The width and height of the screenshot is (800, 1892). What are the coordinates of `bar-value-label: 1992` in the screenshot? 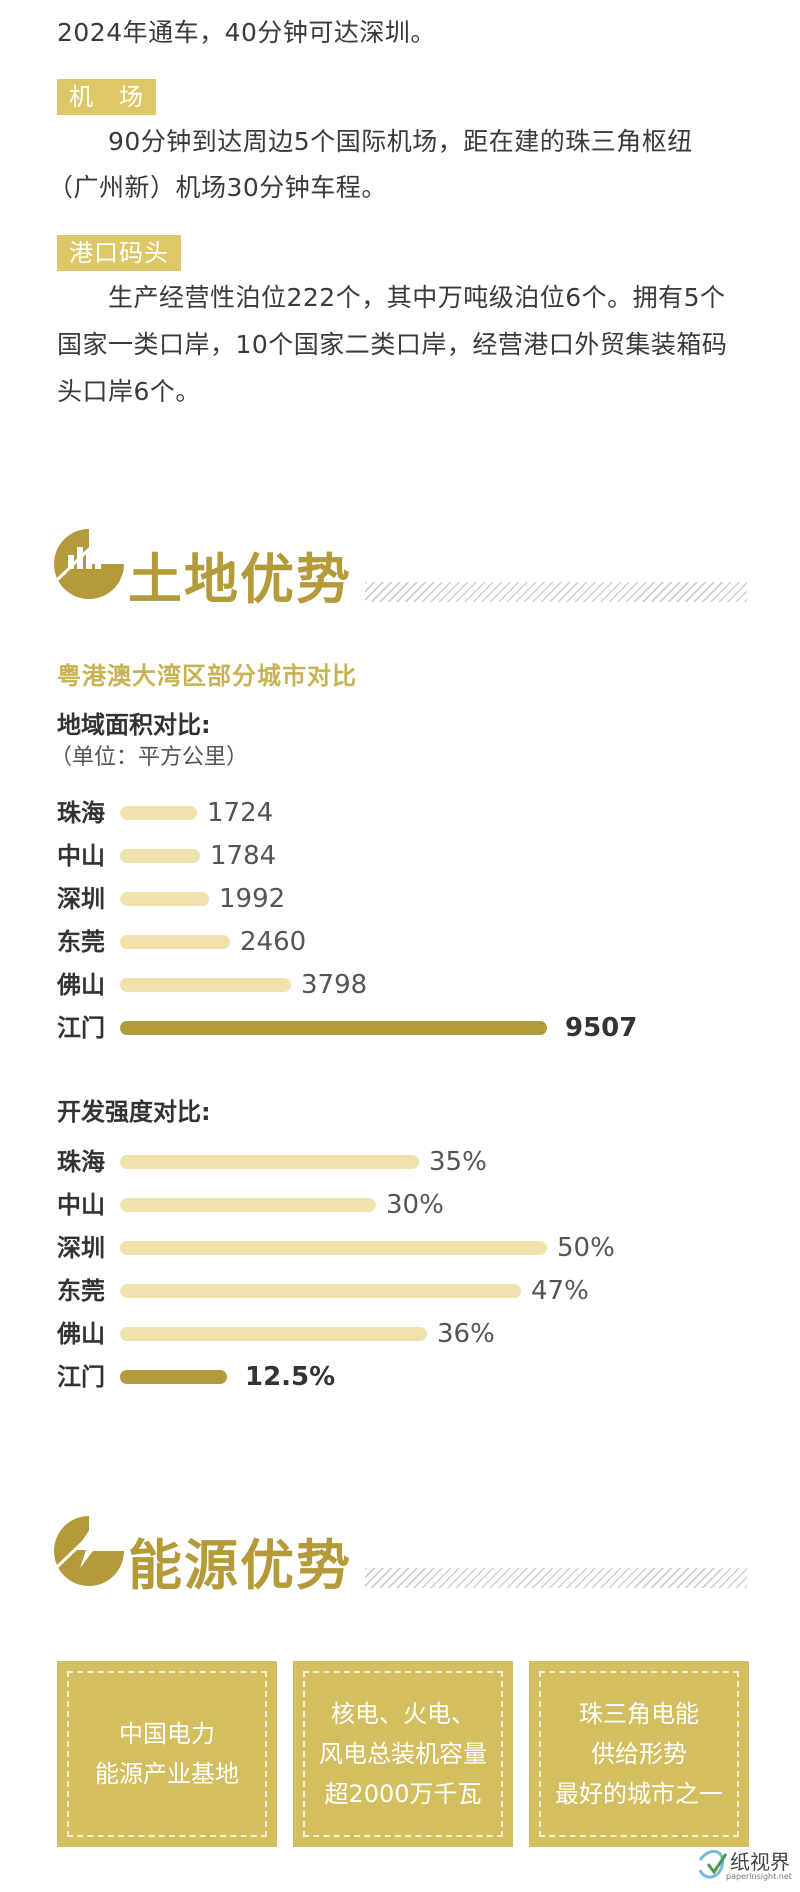 It's located at (252, 899).